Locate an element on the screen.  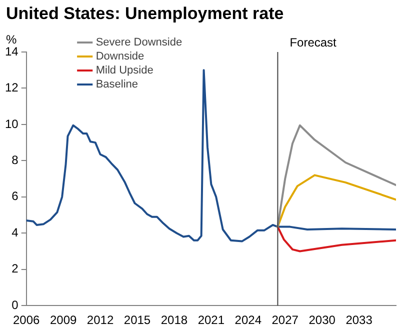
y-tick-label: 10 is located at coordinates (11, 123).